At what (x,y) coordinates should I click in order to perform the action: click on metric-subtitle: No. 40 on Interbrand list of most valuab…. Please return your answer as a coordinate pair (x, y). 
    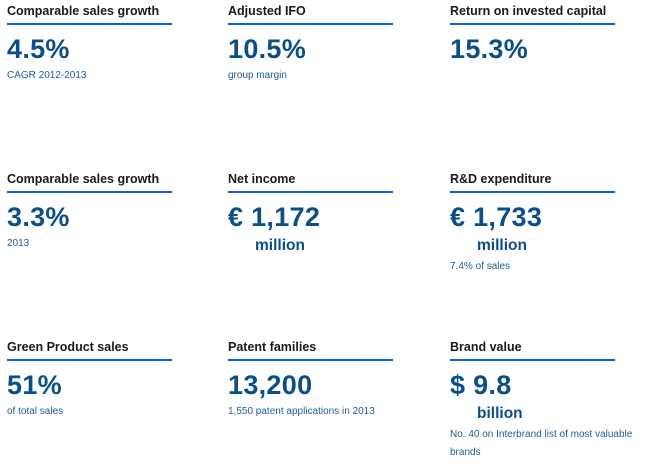
    Looking at the image, I should click on (541, 443).